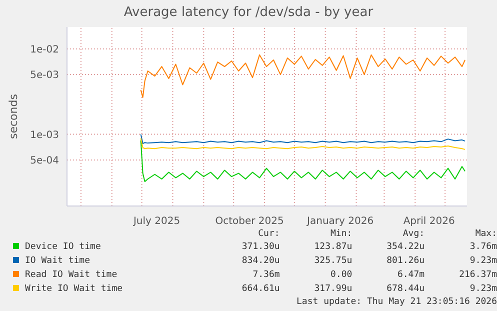 The height and width of the screenshot is (311, 497). Describe the element at coordinates (477, 275) in the screenshot. I see `text: 216.37m` at that location.